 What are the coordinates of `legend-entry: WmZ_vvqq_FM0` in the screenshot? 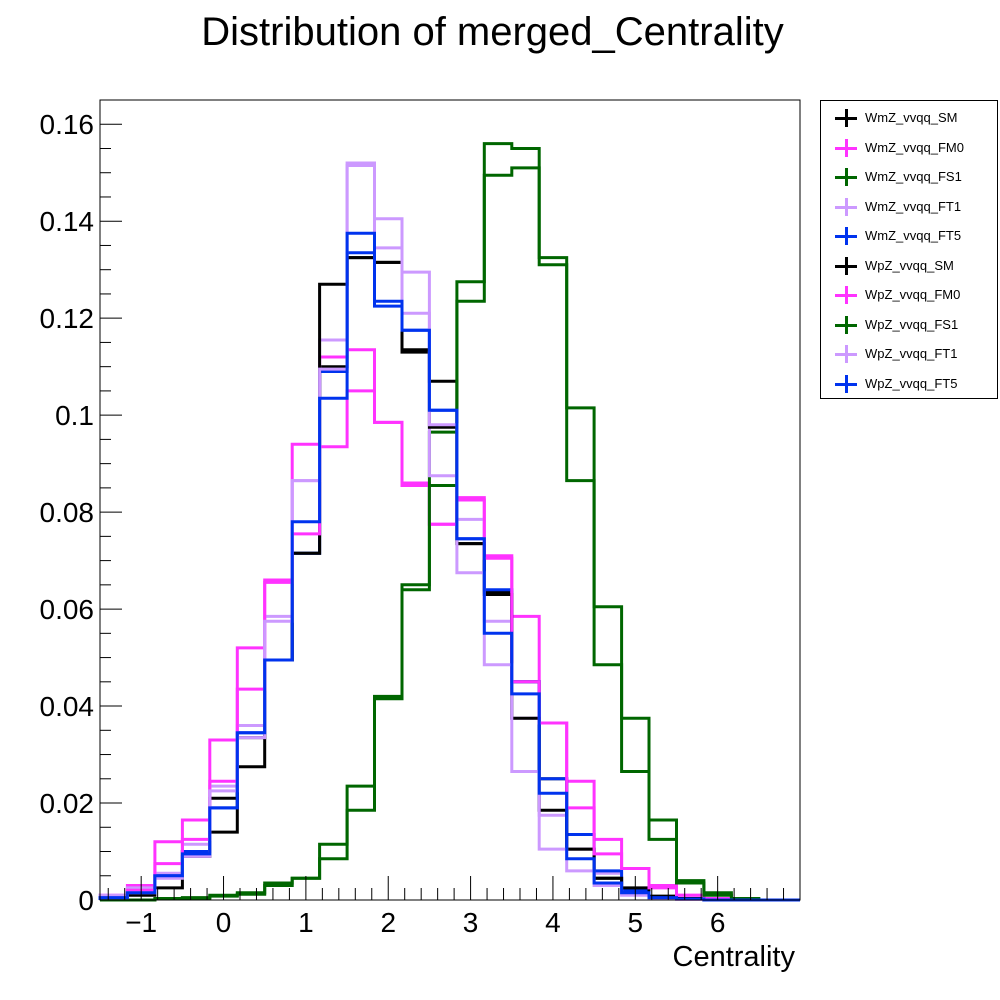 It's located at (909, 148).